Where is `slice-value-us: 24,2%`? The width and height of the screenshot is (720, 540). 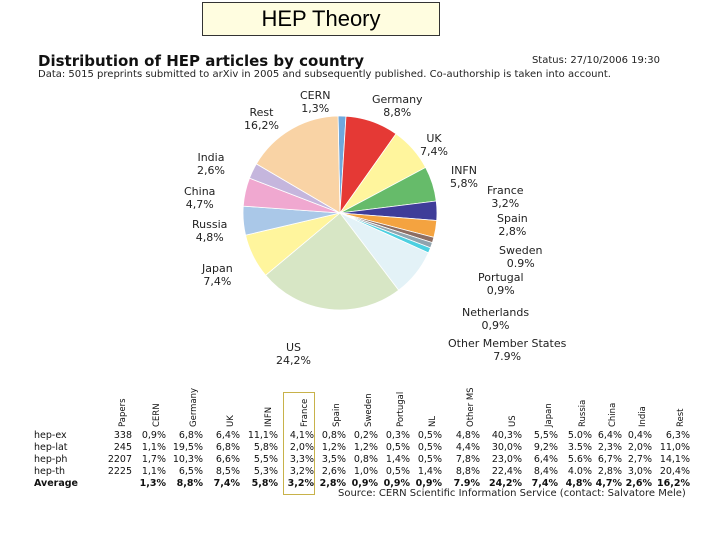
slice-value-us: 24,2% is located at coordinates (293, 360).